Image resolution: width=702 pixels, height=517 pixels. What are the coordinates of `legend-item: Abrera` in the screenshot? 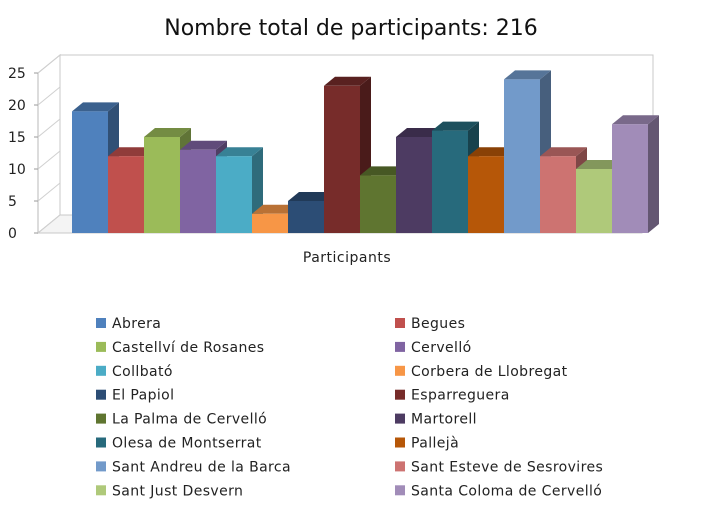 It's located at (128, 324).